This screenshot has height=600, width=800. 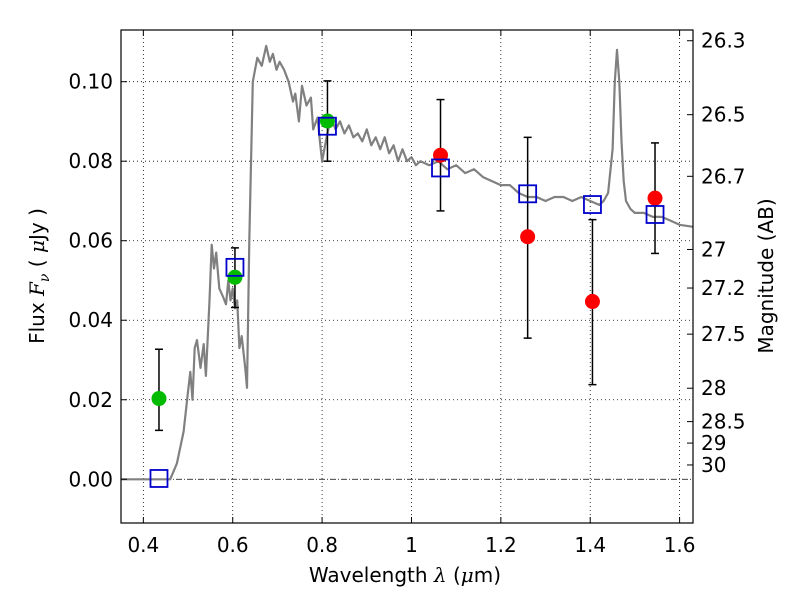 What do you see at coordinates (723, 422) in the screenshot?
I see `y2-tick-label: 28.5` at bounding box center [723, 422].